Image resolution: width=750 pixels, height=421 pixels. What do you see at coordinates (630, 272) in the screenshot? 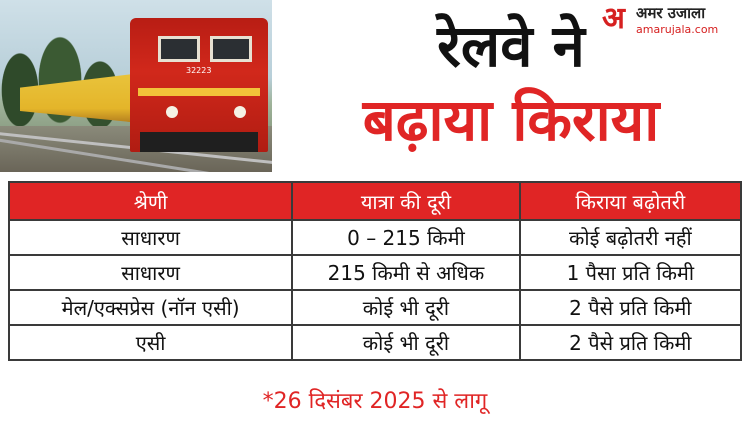
I see `cell-fare-hike: 1 पैसा प्रति किमी` at bounding box center [630, 272].